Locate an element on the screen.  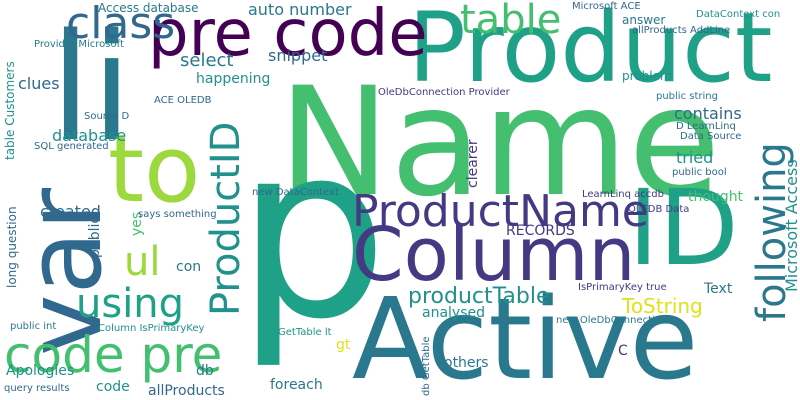
word-public-int: public int is located at coordinates (33, 326).